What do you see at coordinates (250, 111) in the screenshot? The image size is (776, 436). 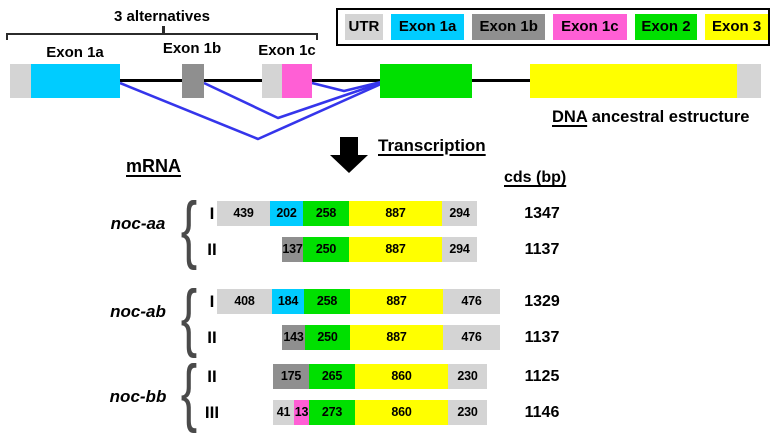 I see `splice-line-exon1a` at bounding box center [250, 111].